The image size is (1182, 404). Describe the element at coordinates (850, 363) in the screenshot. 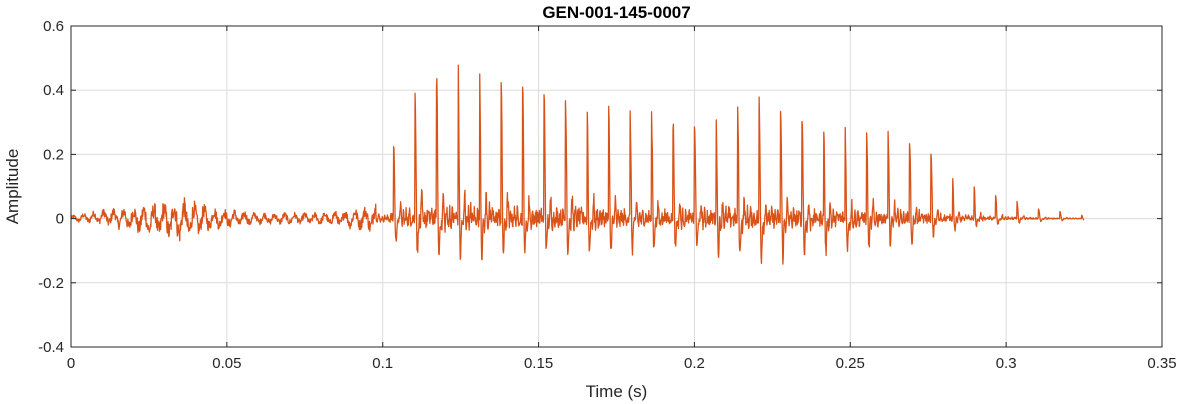

I see `x-tick-label: 0.25` at that location.